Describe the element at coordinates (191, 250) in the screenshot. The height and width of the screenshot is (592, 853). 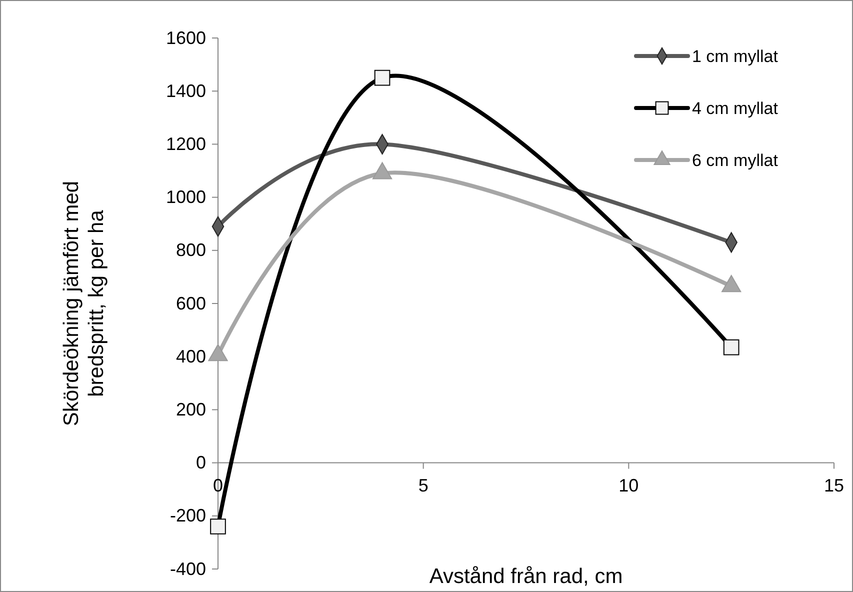
I see `y-tick-label: 800` at that location.